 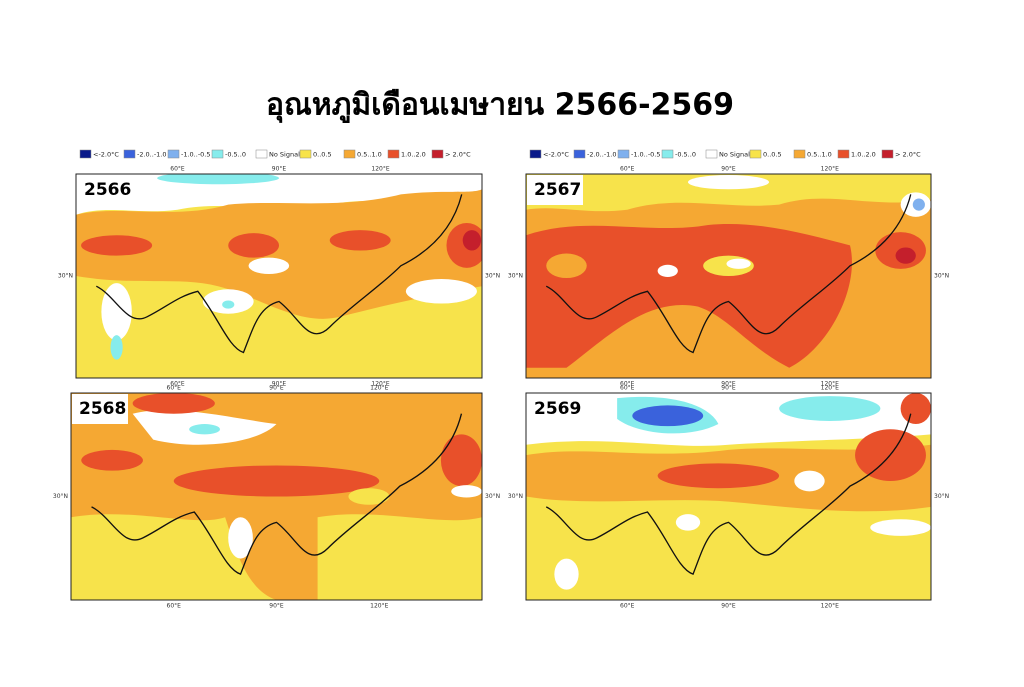 I want to click on year-label: 2566, so click(x=107, y=190).